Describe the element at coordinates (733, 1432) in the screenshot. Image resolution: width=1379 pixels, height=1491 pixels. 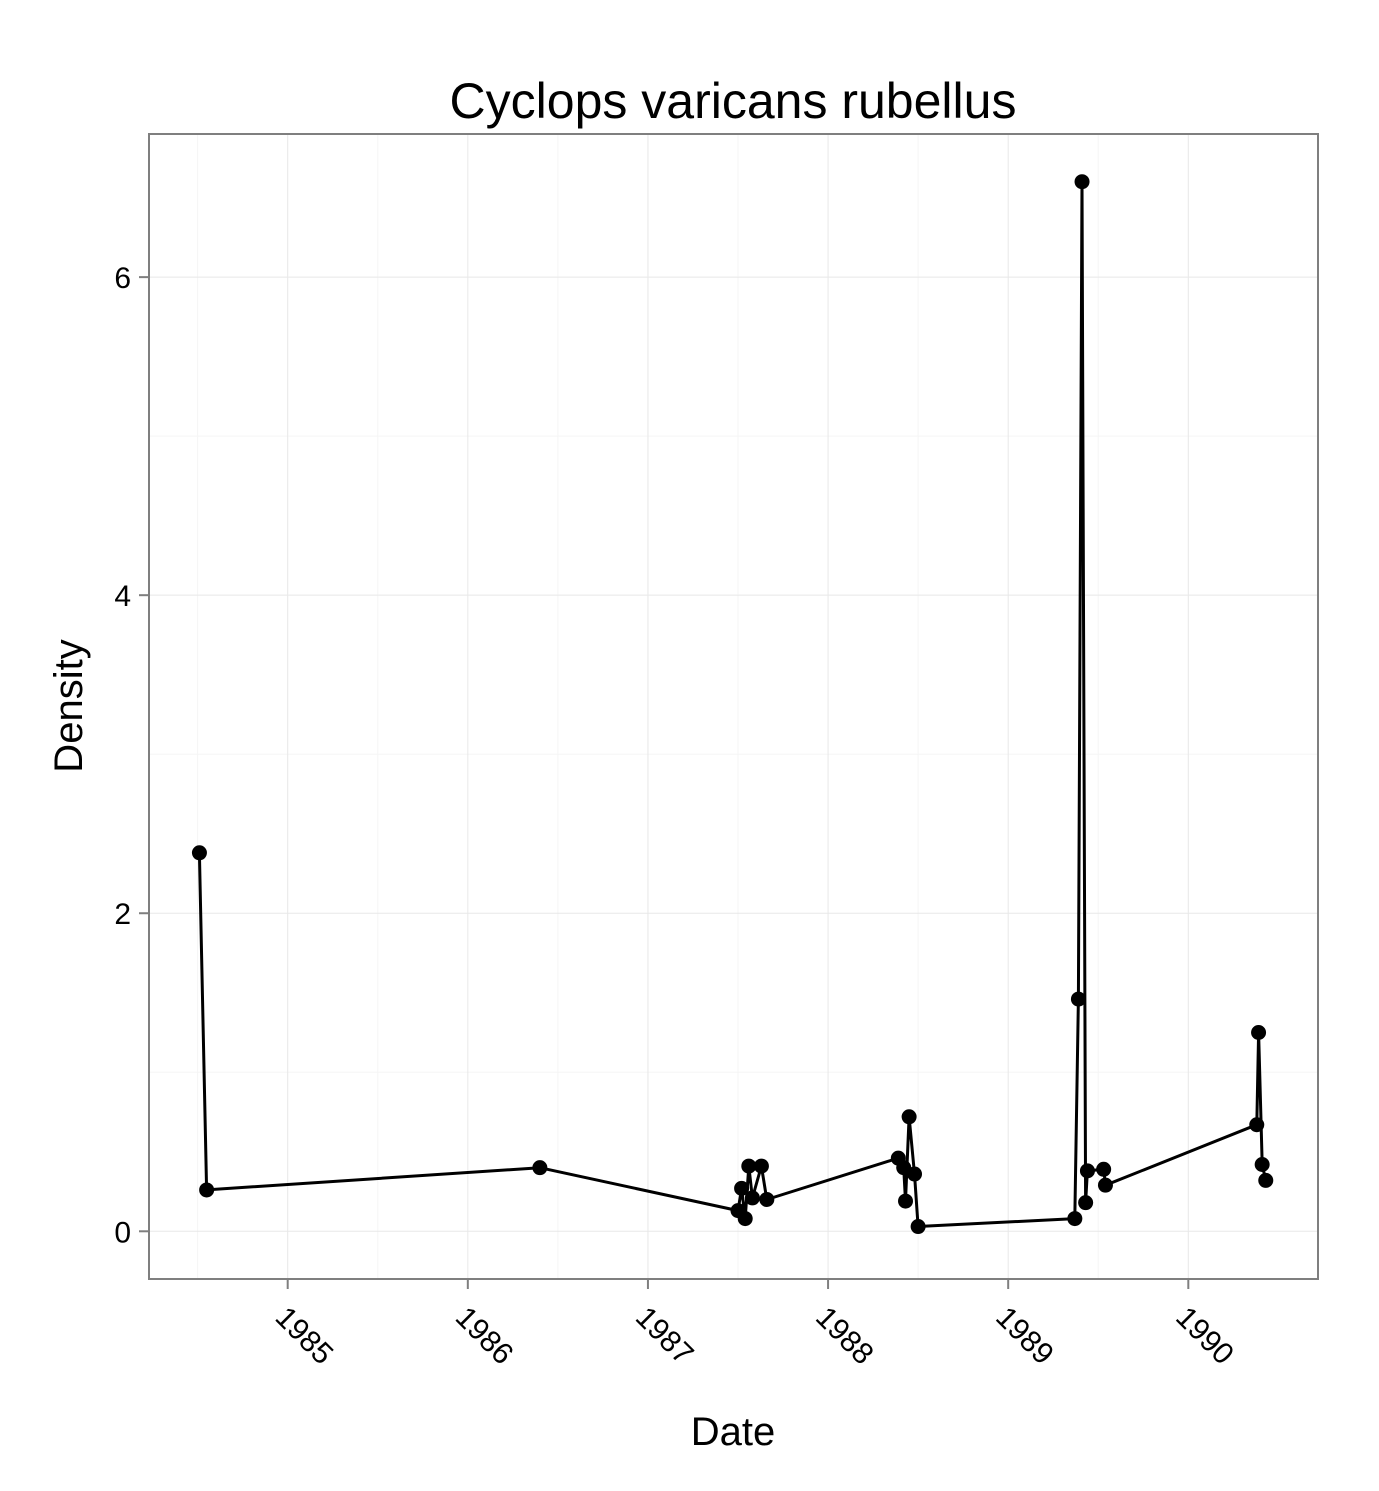
I see `x-axis-title: Date` at that location.